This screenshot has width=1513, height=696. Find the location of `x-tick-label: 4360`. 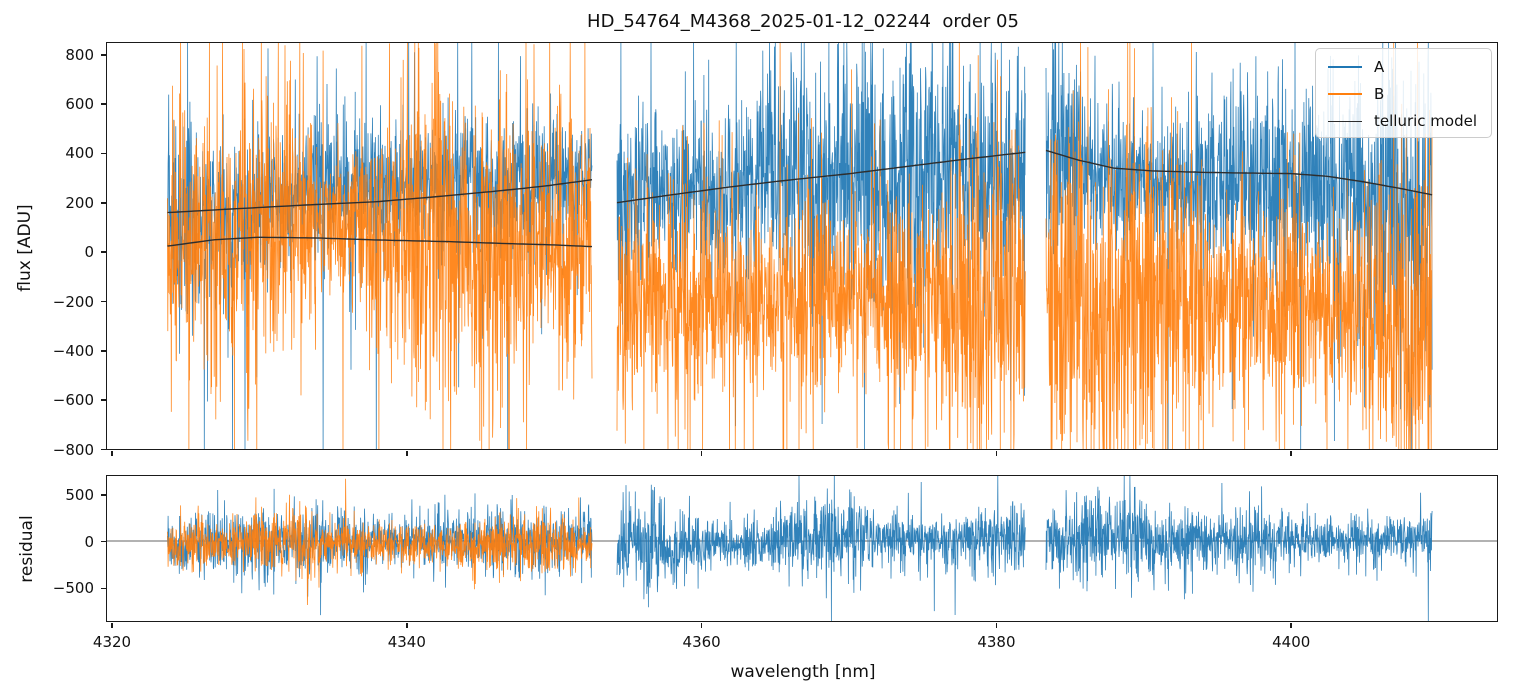

x-tick-label: 4360 is located at coordinates (701, 642).